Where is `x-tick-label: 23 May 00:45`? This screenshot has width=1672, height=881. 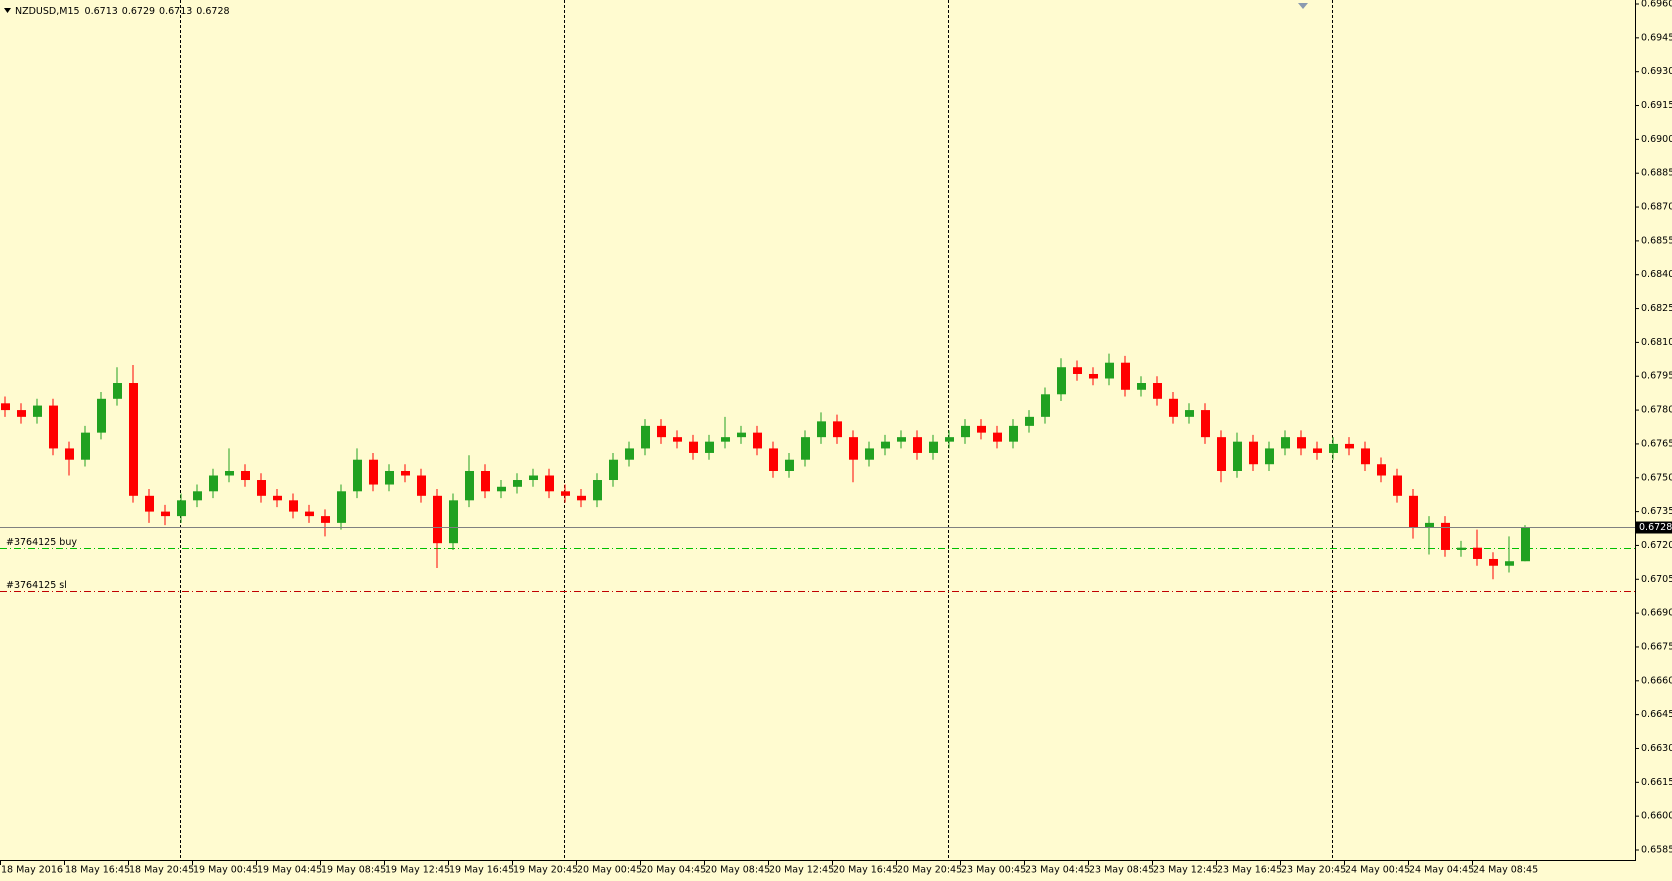 x-tick-label: 23 May 00:45 is located at coordinates (993, 870).